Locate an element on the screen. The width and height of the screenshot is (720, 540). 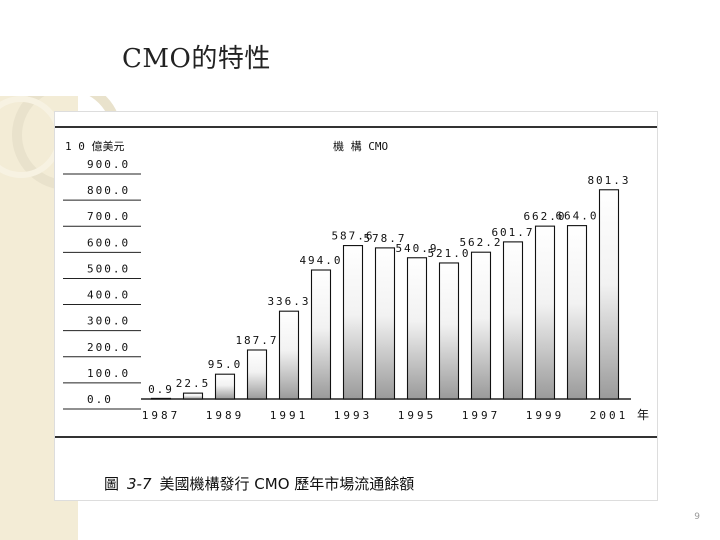
y-tick-label: 200.0 is located at coordinates (108, 347).